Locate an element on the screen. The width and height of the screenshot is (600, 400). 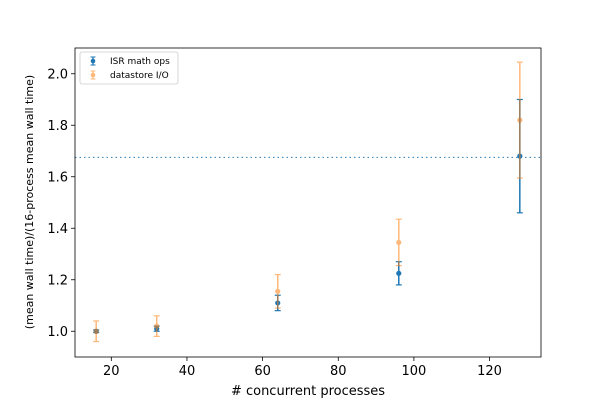
y-tick-label: 2.0 is located at coordinates (57, 74).